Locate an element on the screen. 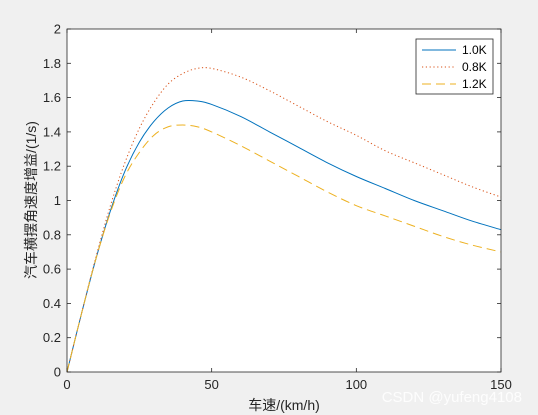 This screenshot has height=415, width=538. legend-label-1: 1.0K is located at coordinates (474, 50).